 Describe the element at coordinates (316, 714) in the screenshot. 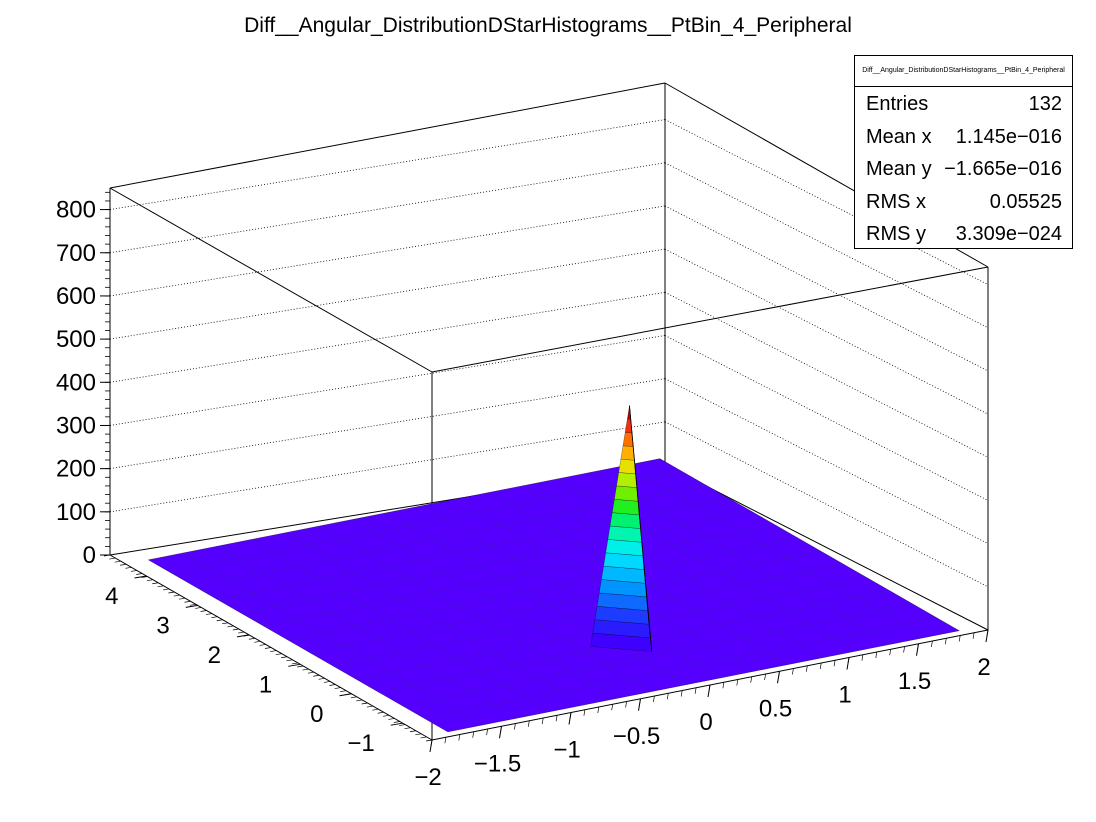

I see `y-tick-label: 0` at that location.